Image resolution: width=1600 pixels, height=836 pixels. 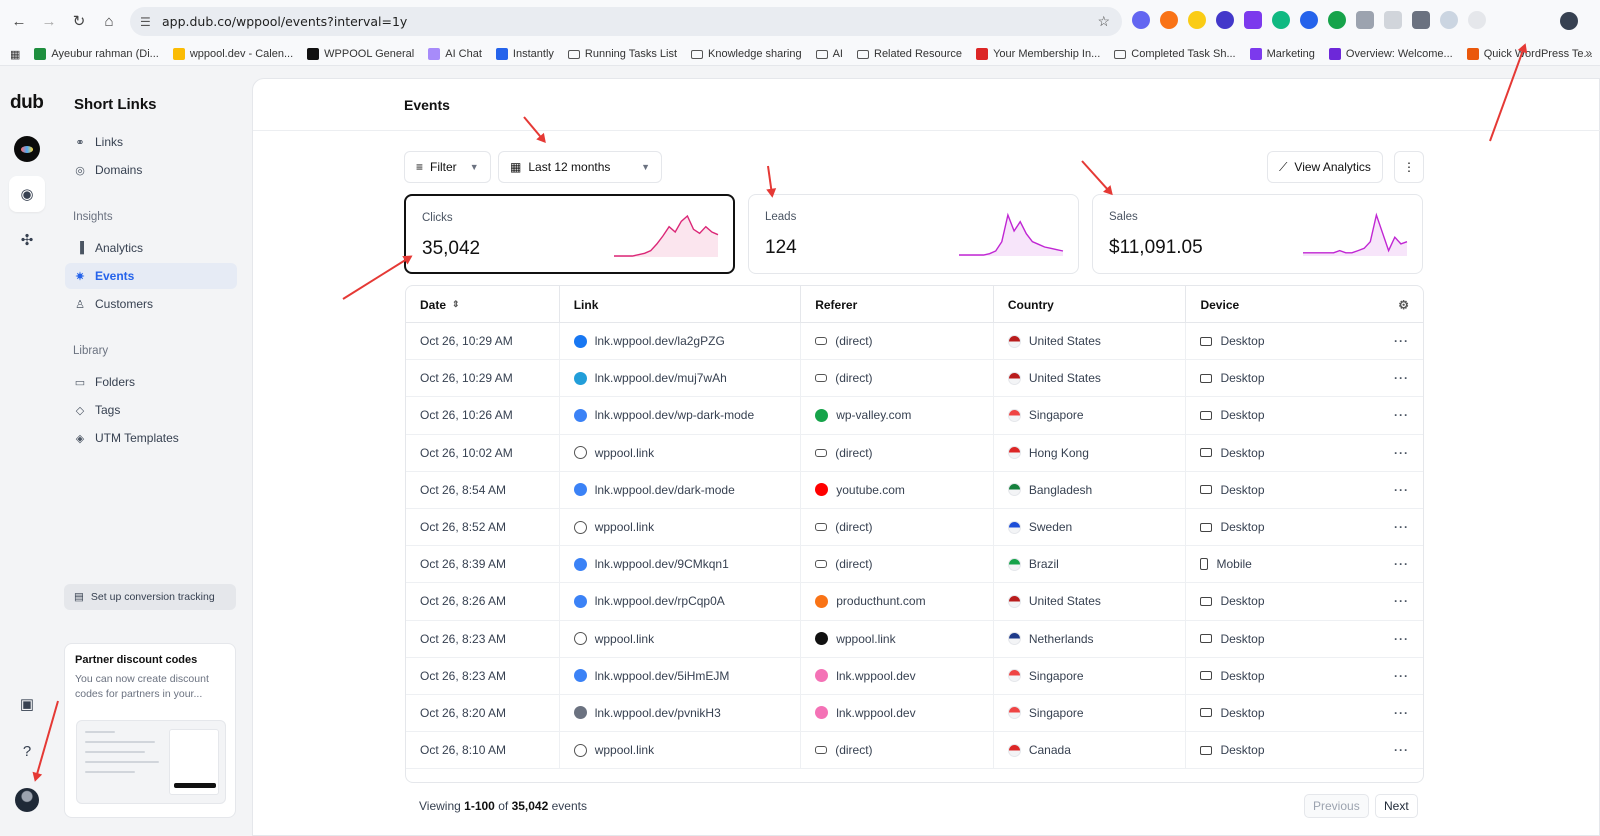 What do you see at coordinates (674, 415) in the screenshot?
I see `short-link-text: lnk.wppool.dev/wp-dark-mode` at bounding box center [674, 415].